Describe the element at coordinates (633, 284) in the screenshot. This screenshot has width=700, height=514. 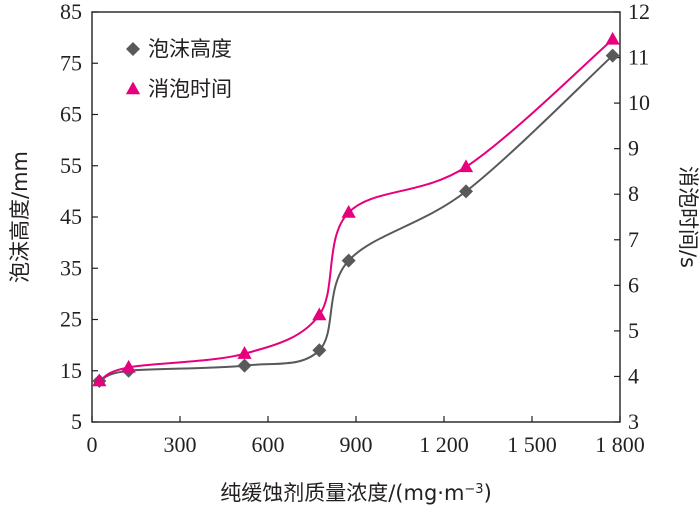
I see `y-right-tick-label: 6` at that location.